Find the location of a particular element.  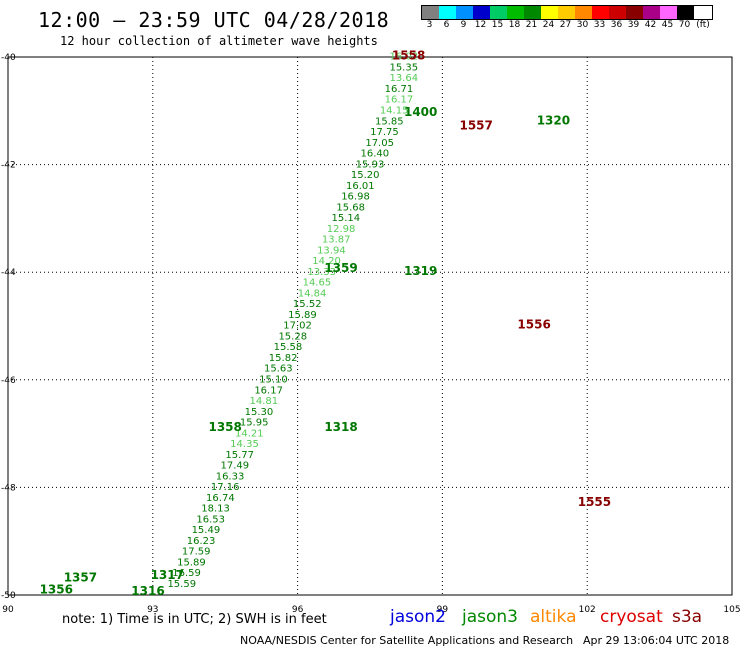

lat-tick-label: -46 is located at coordinates (8, 381).